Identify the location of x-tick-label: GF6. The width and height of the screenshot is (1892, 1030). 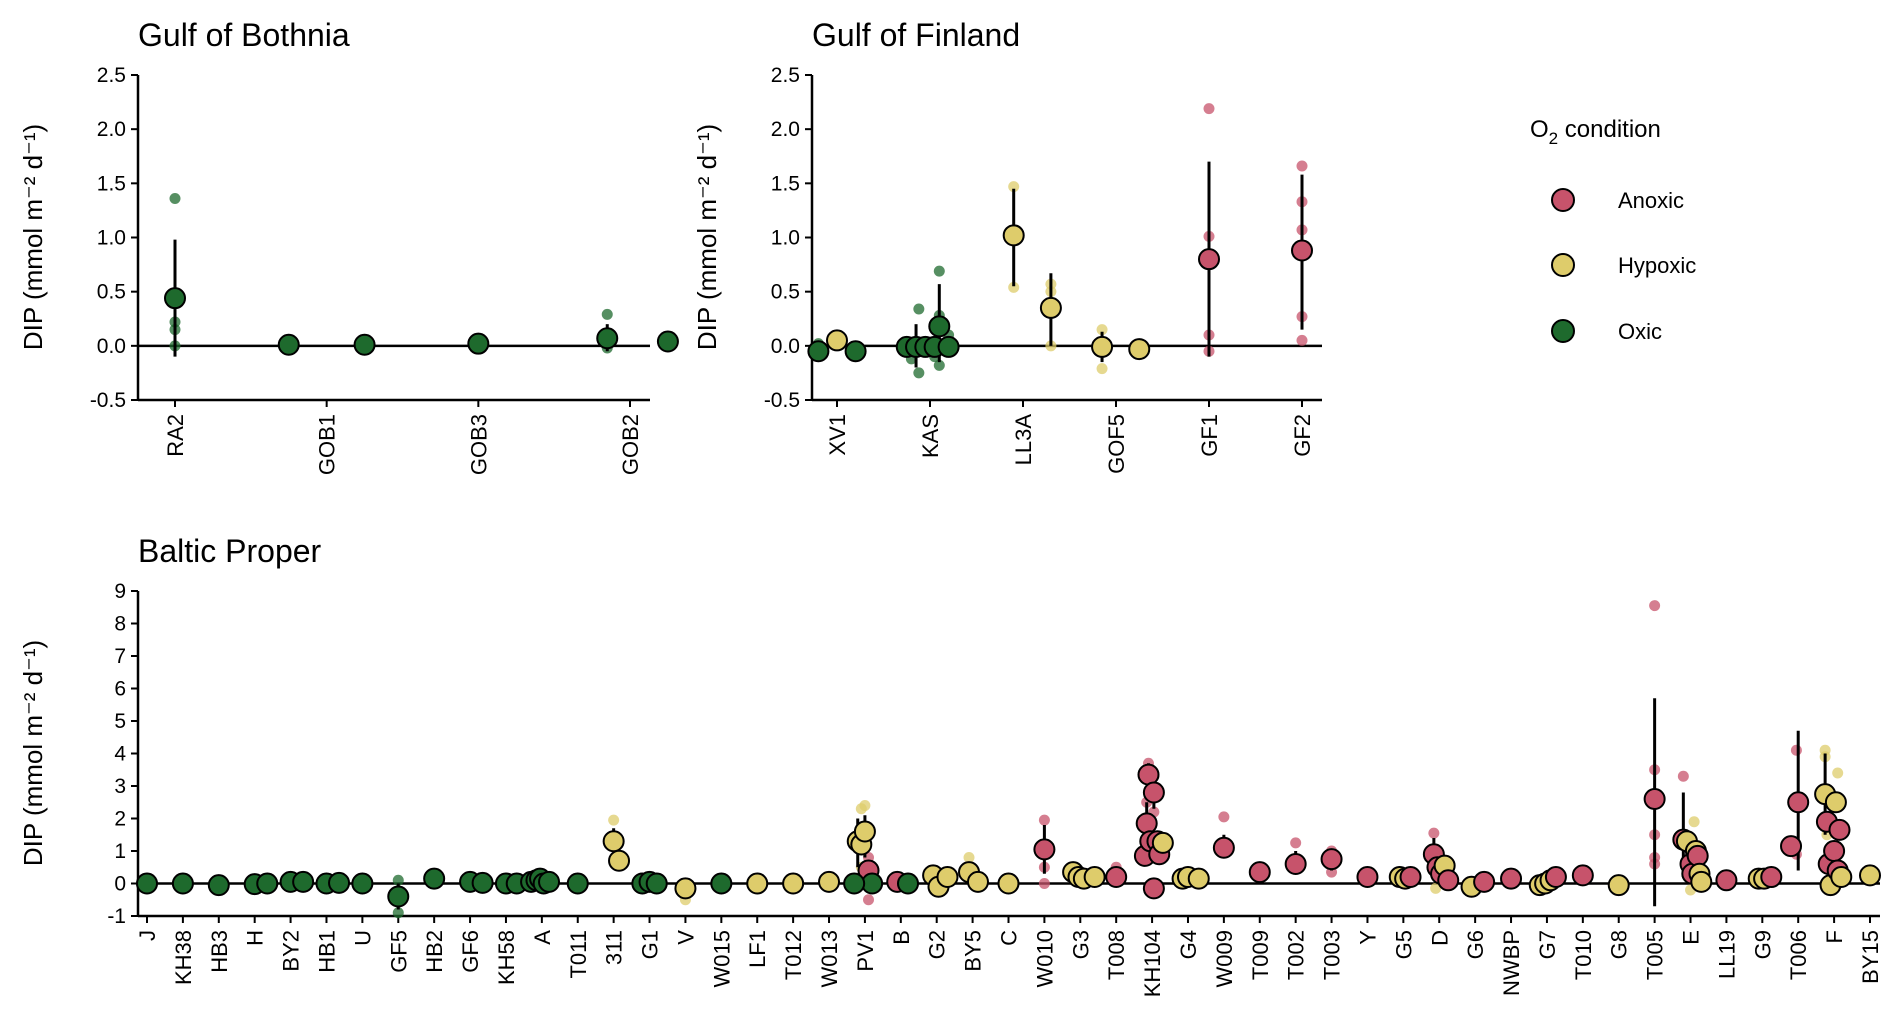
(470, 951).